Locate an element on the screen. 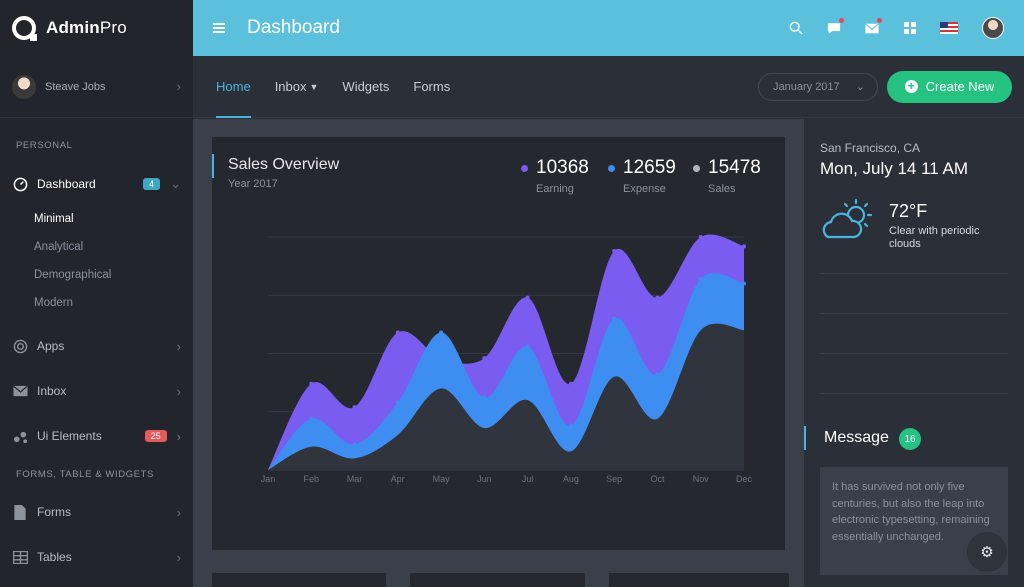 The width and height of the screenshot is (1024, 587). series-area-sales is located at coordinates (506, 396).